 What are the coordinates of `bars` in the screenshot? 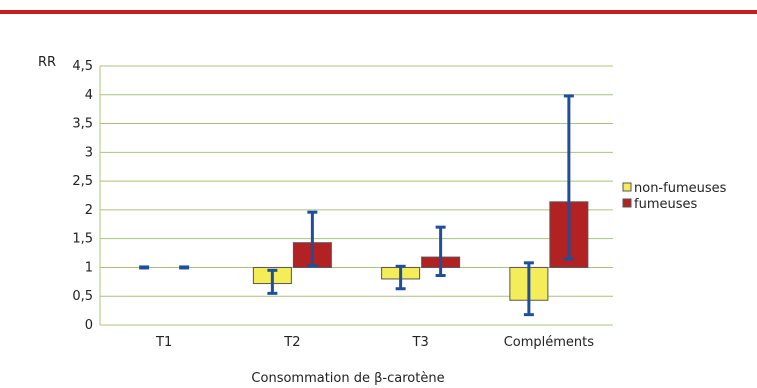 It's located at (420, 251).